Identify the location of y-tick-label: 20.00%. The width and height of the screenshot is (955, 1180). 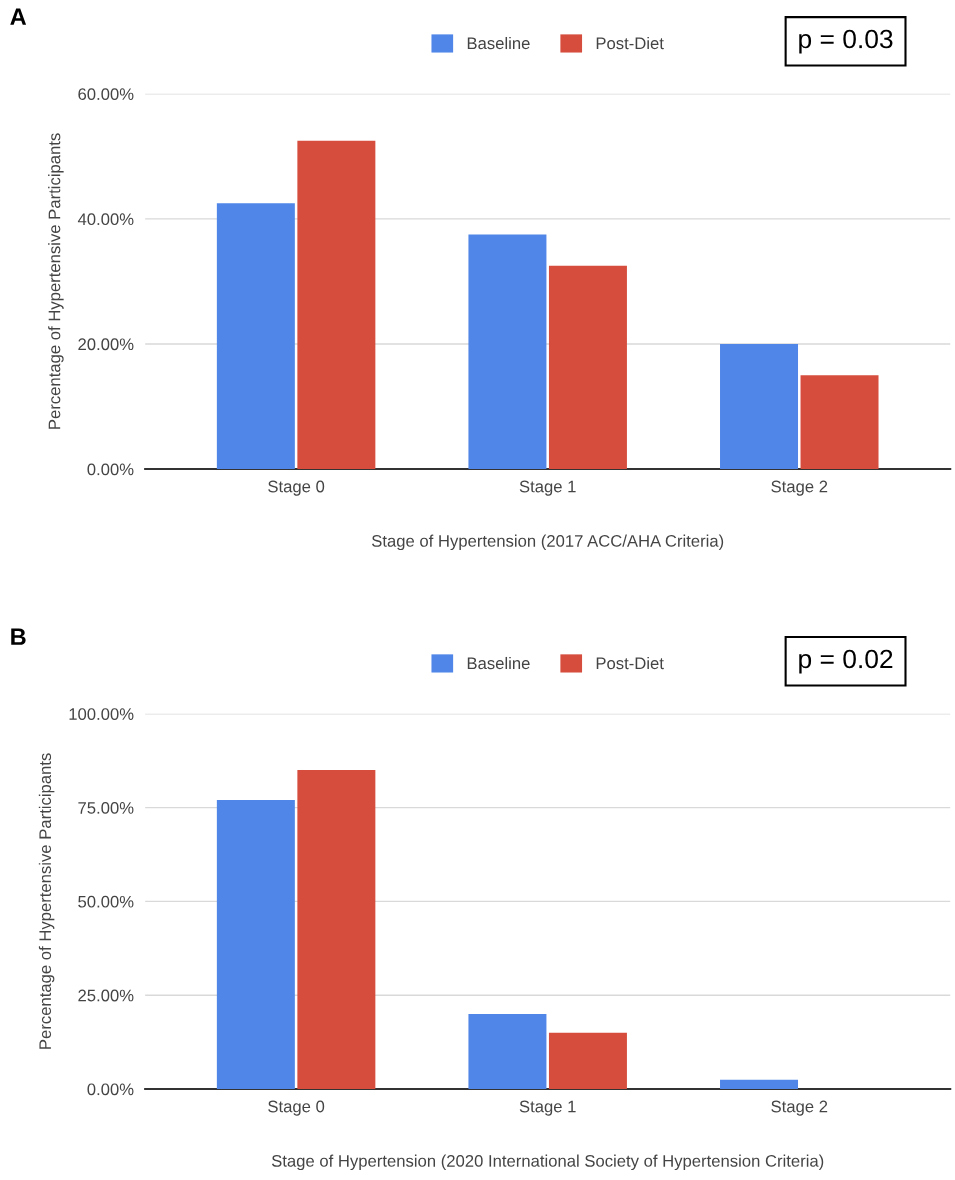
(106, 344).